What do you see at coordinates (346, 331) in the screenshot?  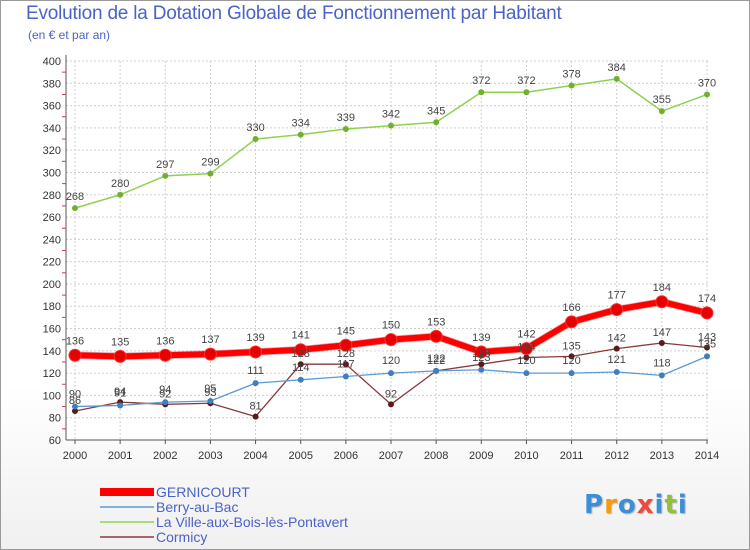 I see `data-label: 145` at bounding box center [346, 331].